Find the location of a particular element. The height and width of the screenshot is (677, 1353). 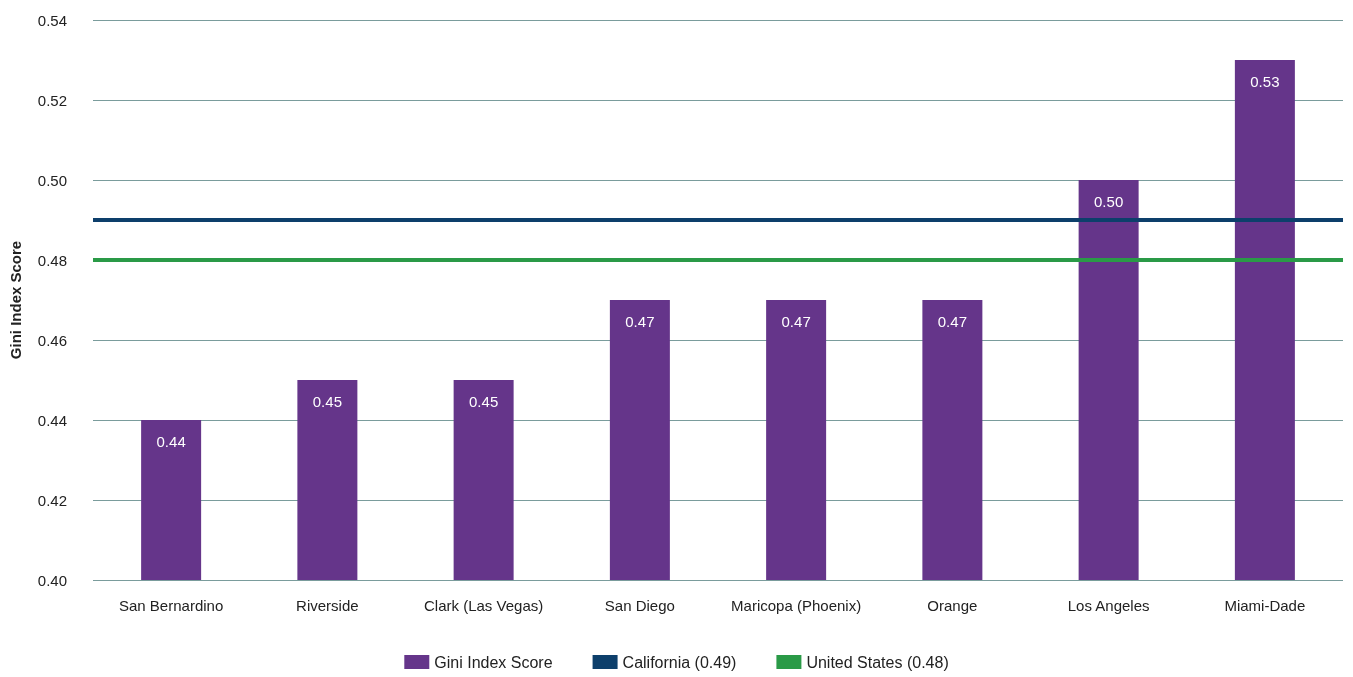

x-tick-label: Maricopa (Phoenix) is located at coordinates (796, 605).